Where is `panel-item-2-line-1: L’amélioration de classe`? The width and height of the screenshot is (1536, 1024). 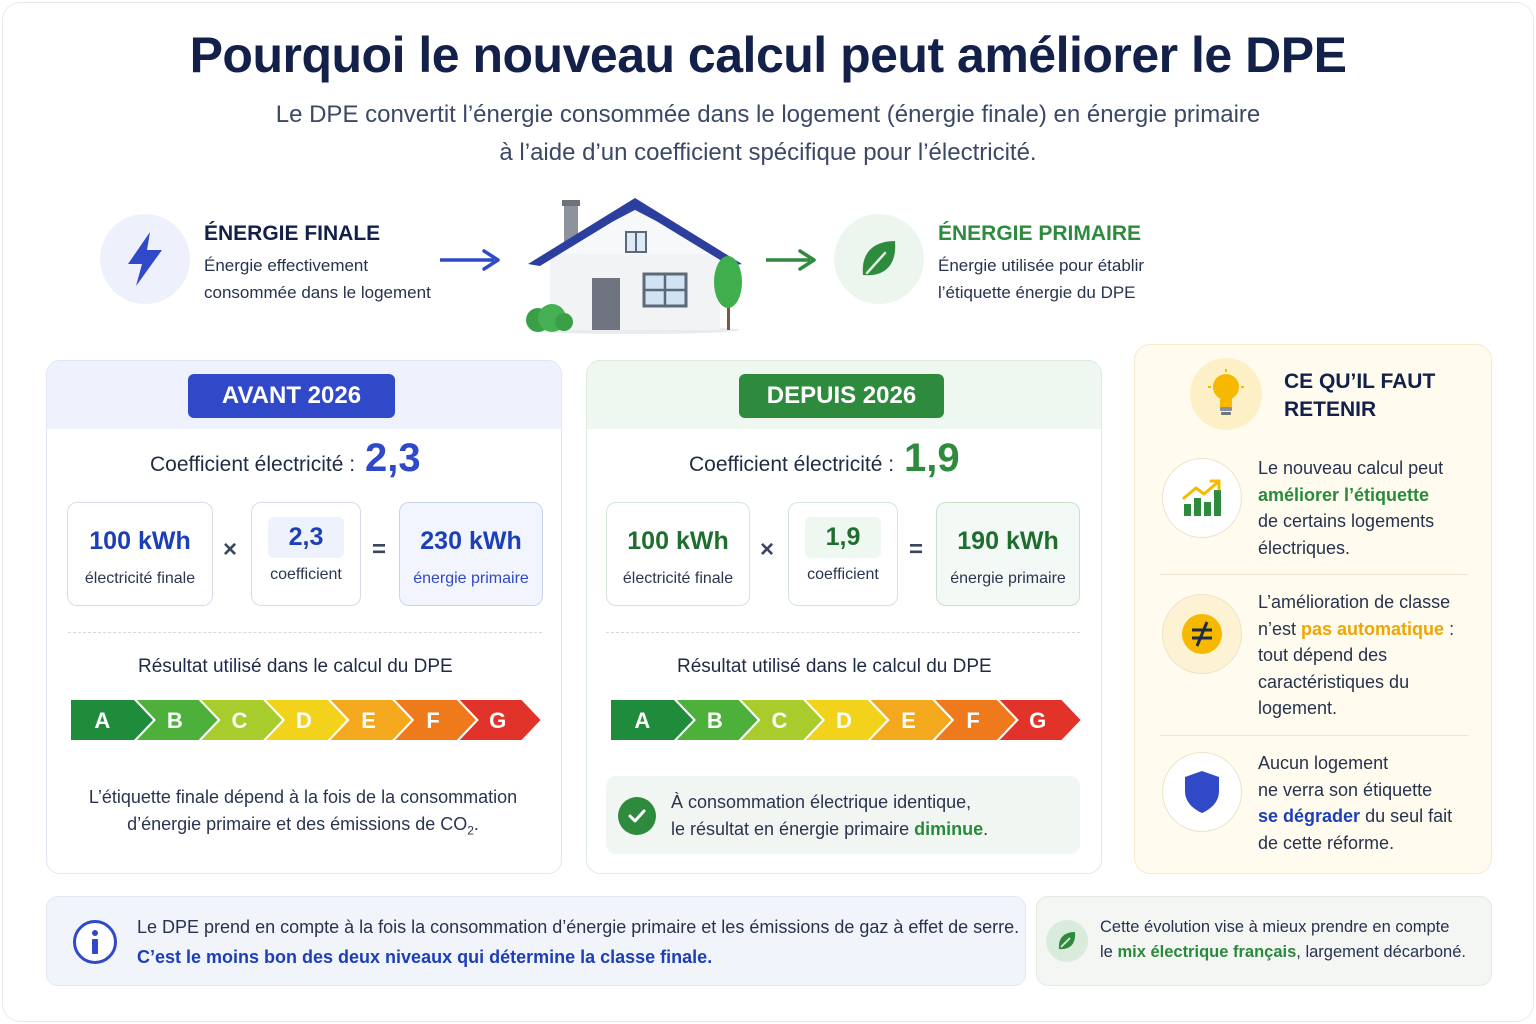
panel-item-2-line-1: L’amélioration de classe is located at coordinates (1354, 602).